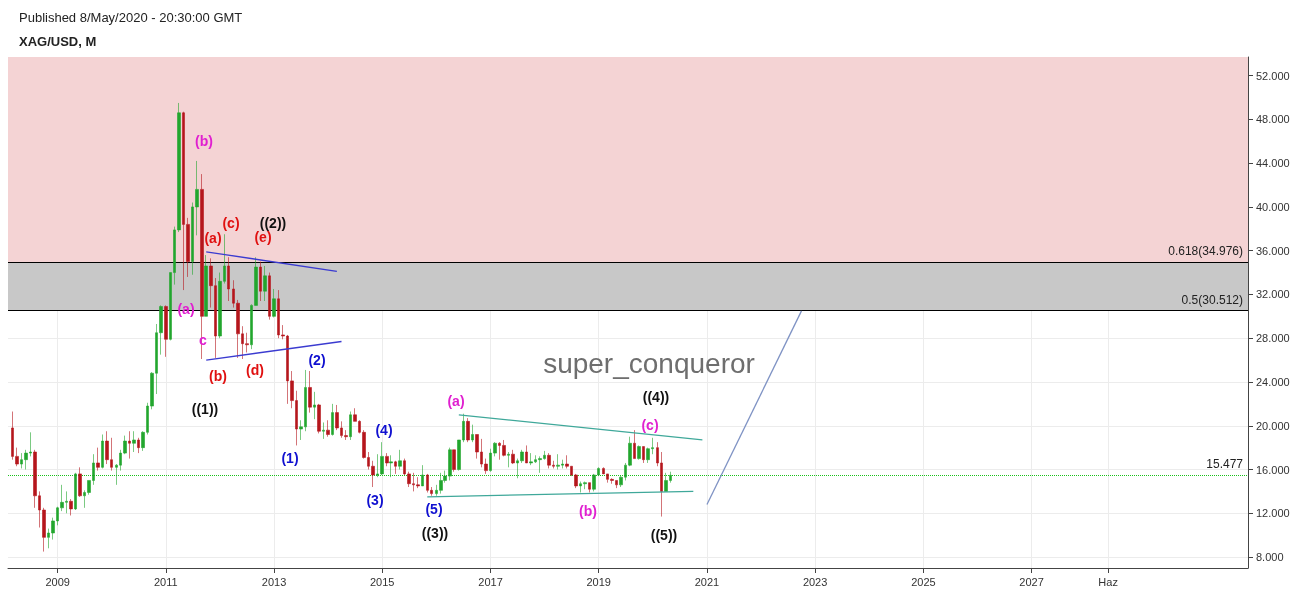 This screenshot has height=590, width=1299. What do you see at coordinates (1273, 513) in the screenshot?
I see `y-tick-label: 12.000` at bounding box center [1273, 513].